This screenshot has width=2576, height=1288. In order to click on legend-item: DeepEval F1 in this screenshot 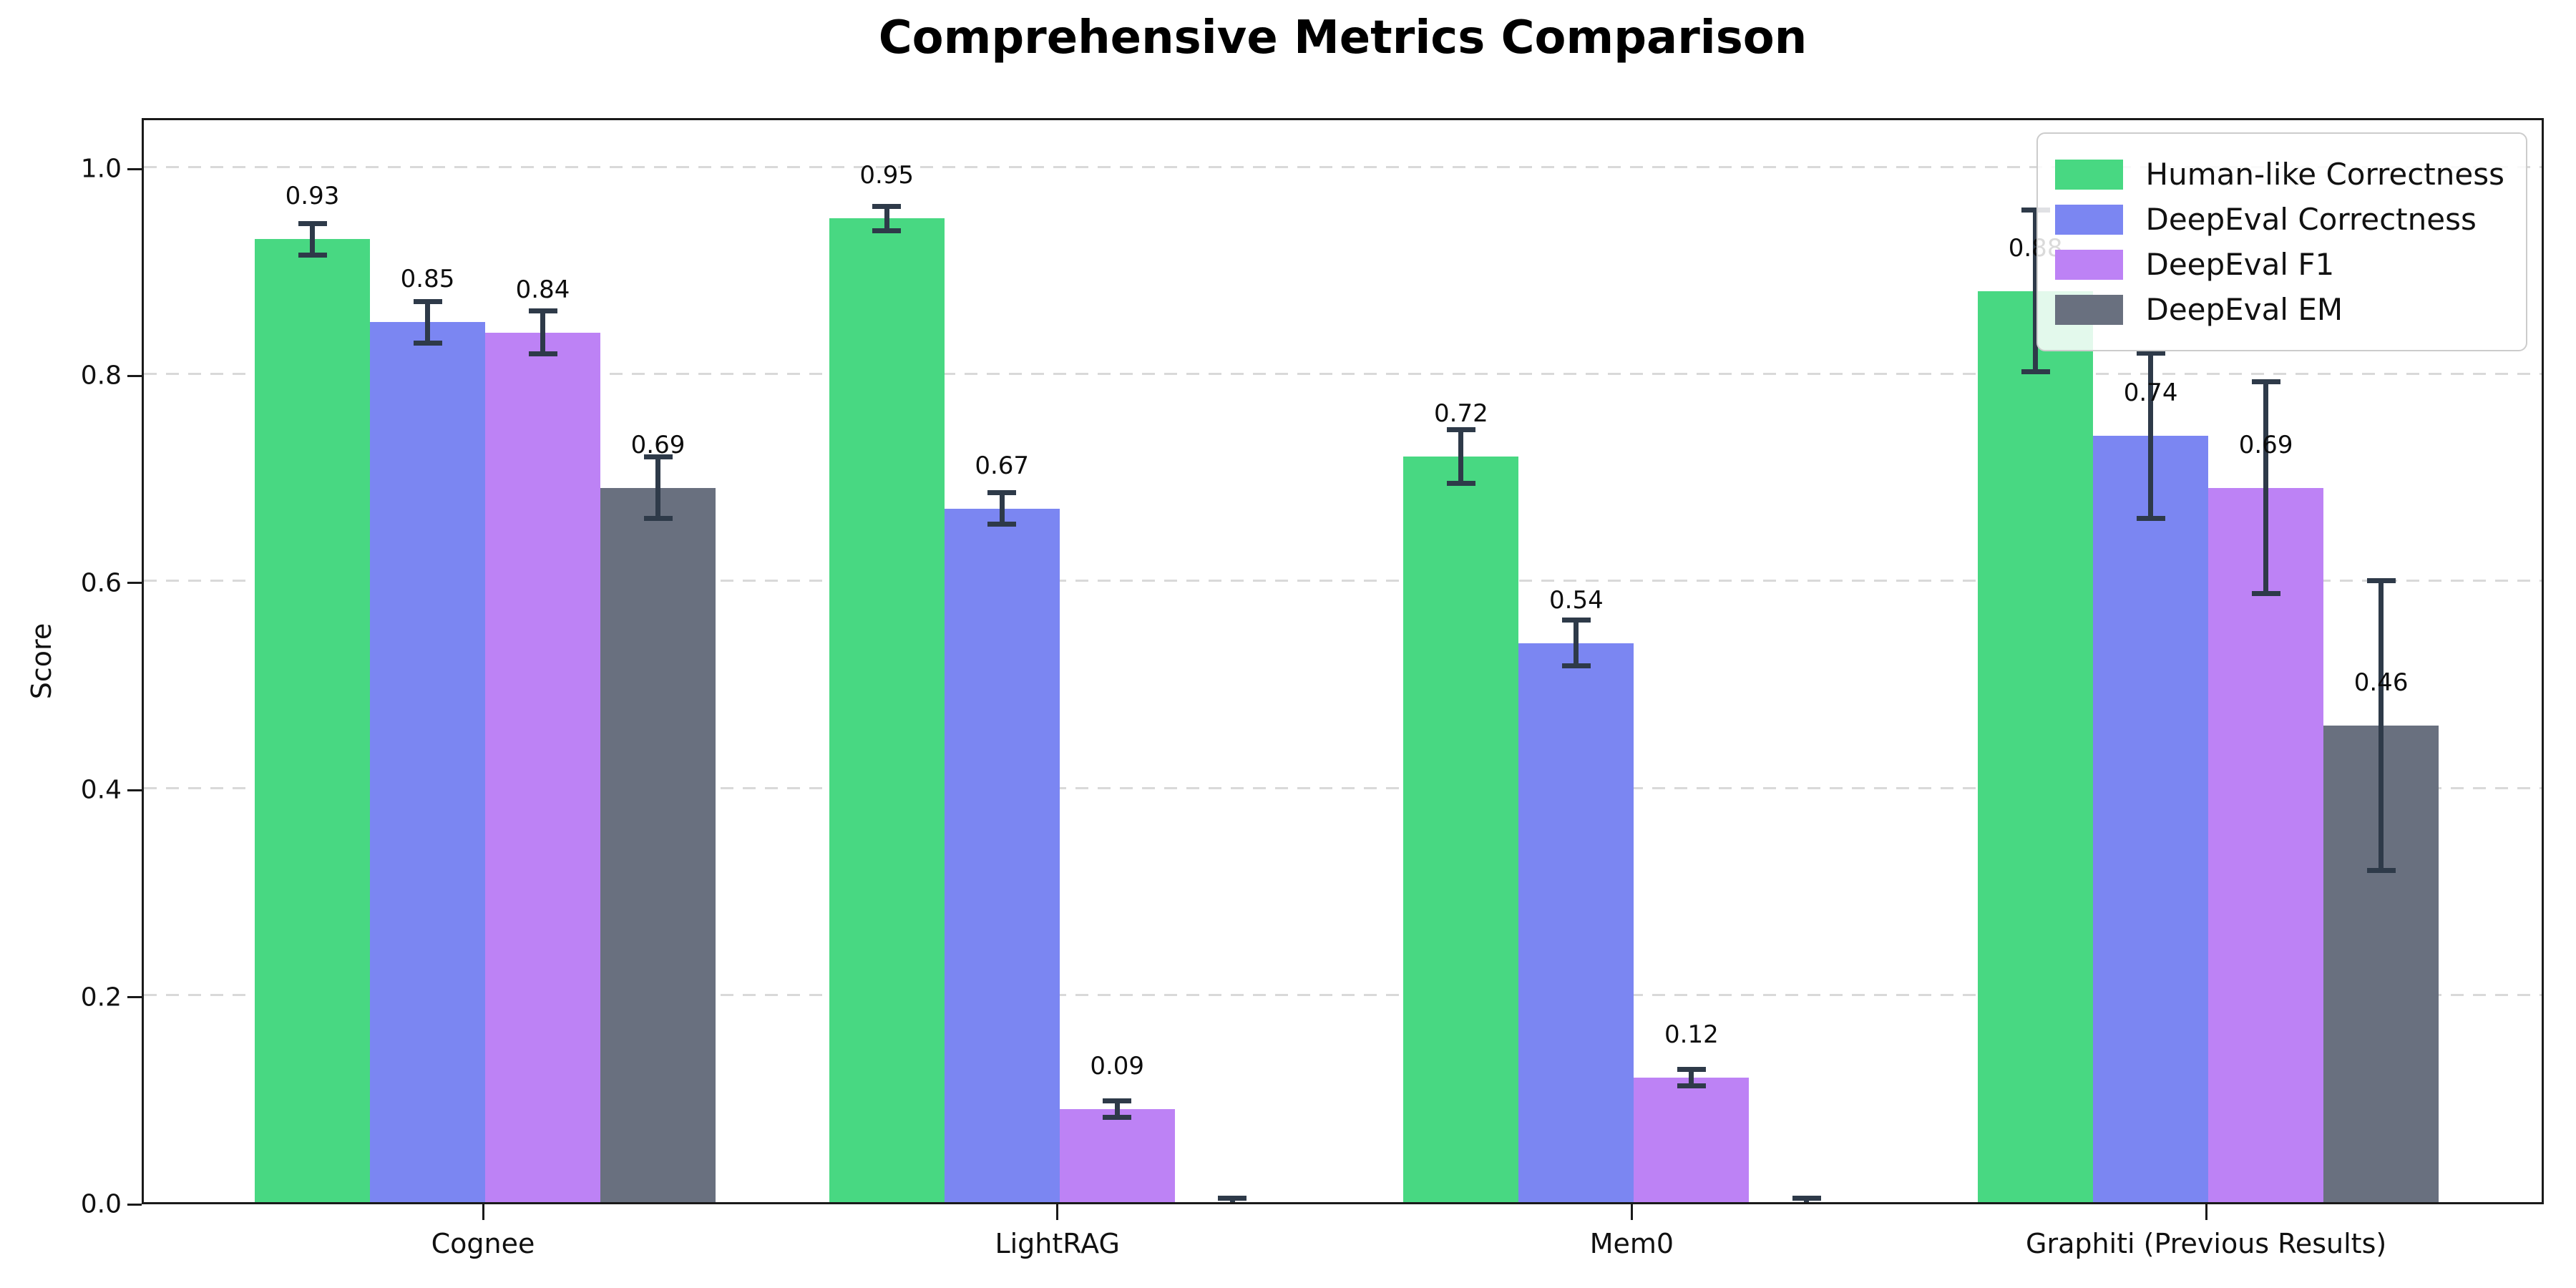, I will do `click(2279, 264)`.